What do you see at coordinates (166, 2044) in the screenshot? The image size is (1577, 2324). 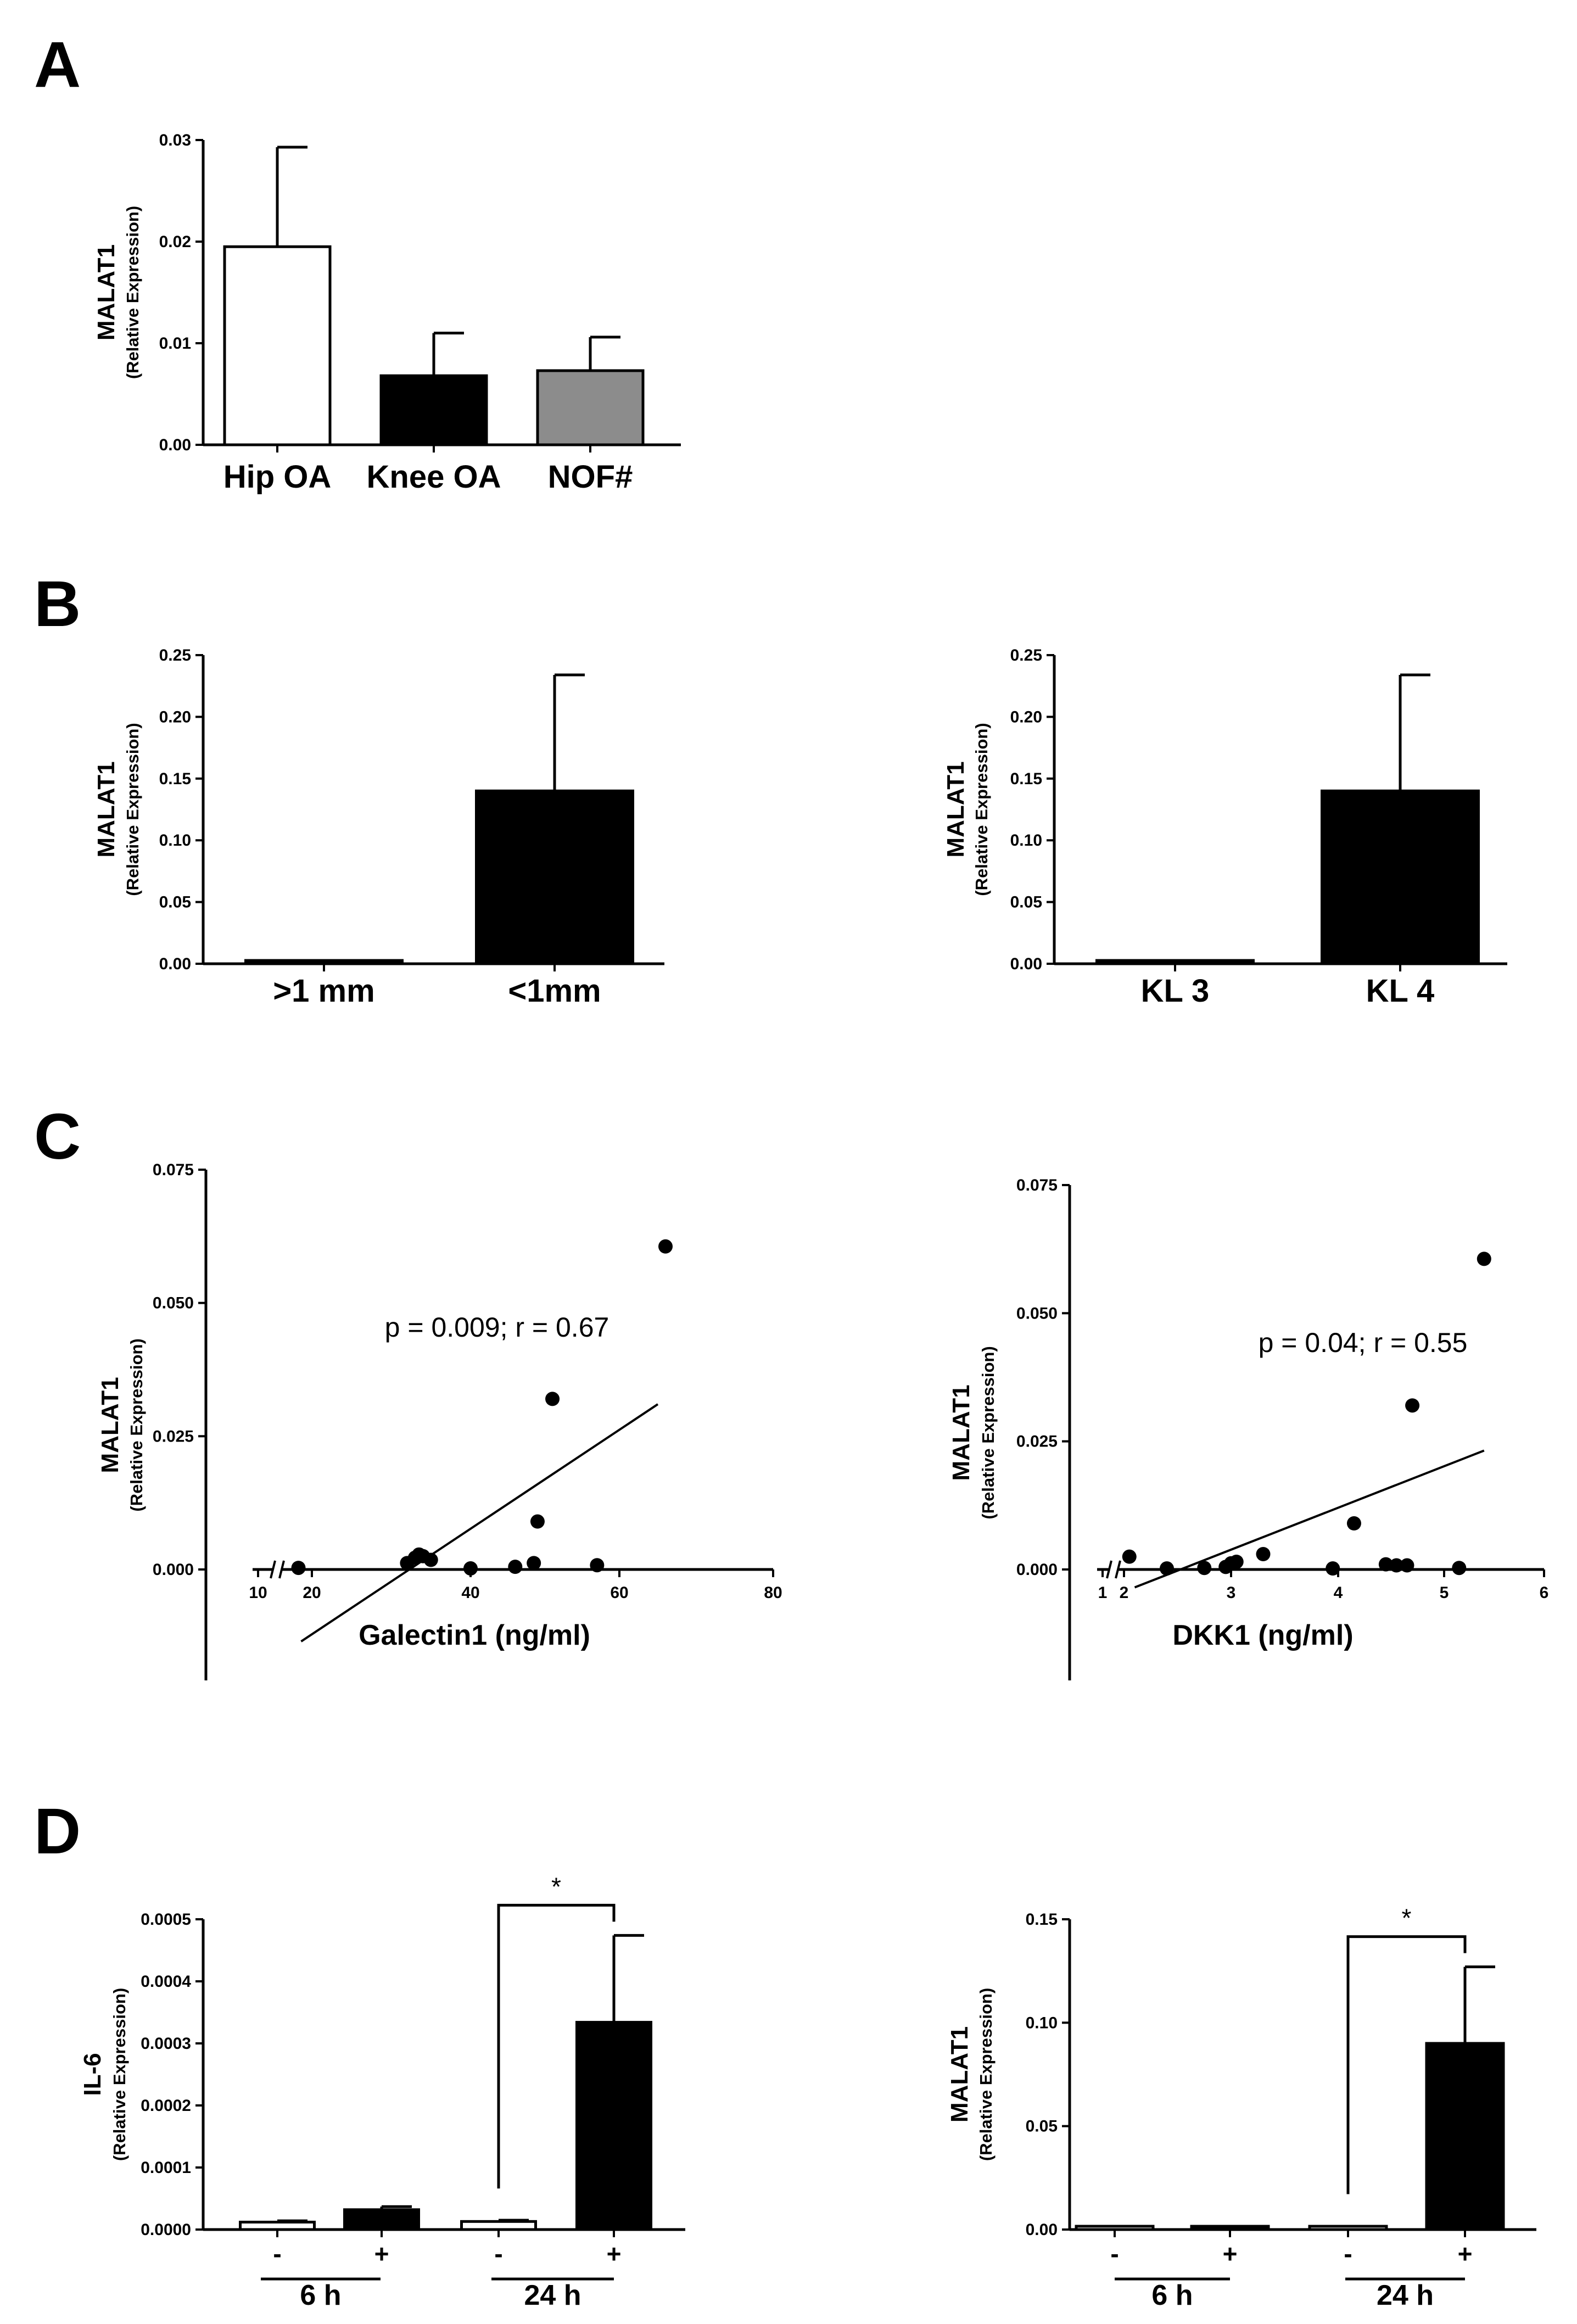 I see `y-tick-label: 0.0003` at bounding box center [166, 2044].